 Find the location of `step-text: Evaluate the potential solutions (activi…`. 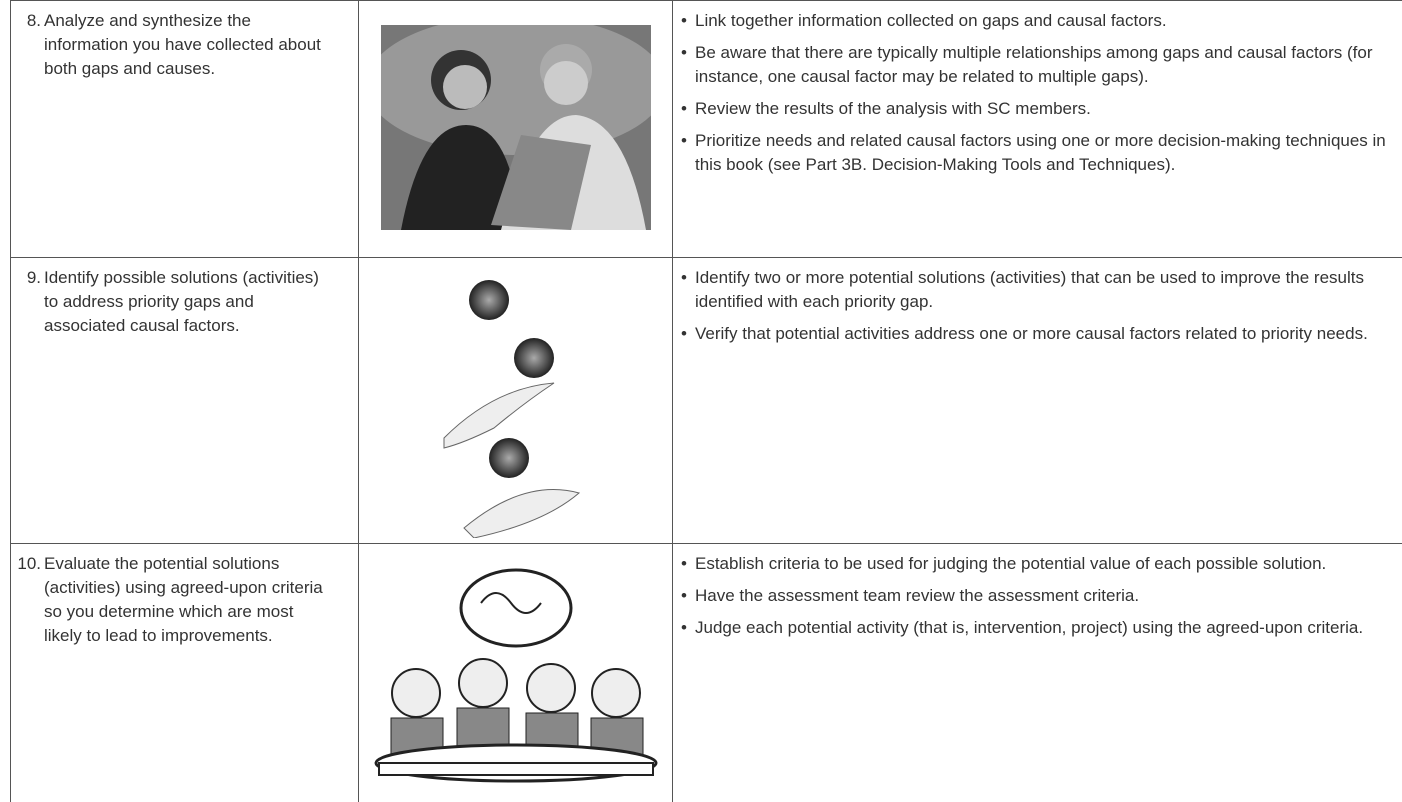

step-text: Evaluate the potential solutions (activi… is located at coordinates (183, 599).